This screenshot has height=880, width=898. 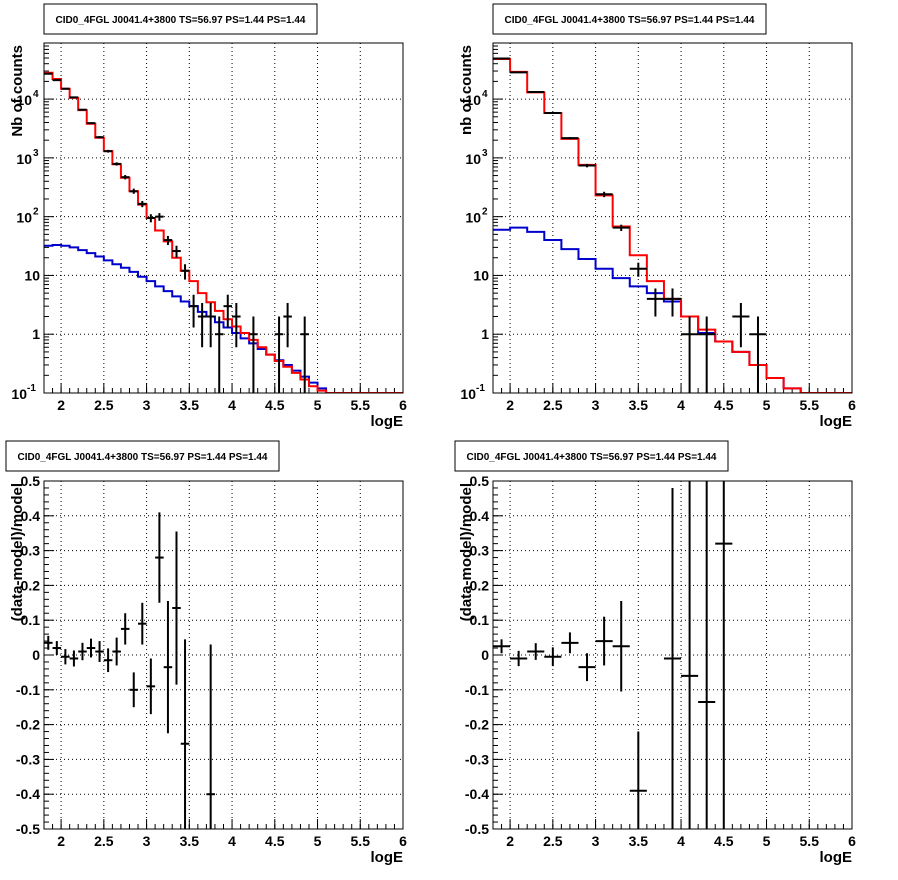 What do you see at coordinates (591, 456) in the screenshot?
I see `residuals-right-title-box` at bounding box center [591, 456].